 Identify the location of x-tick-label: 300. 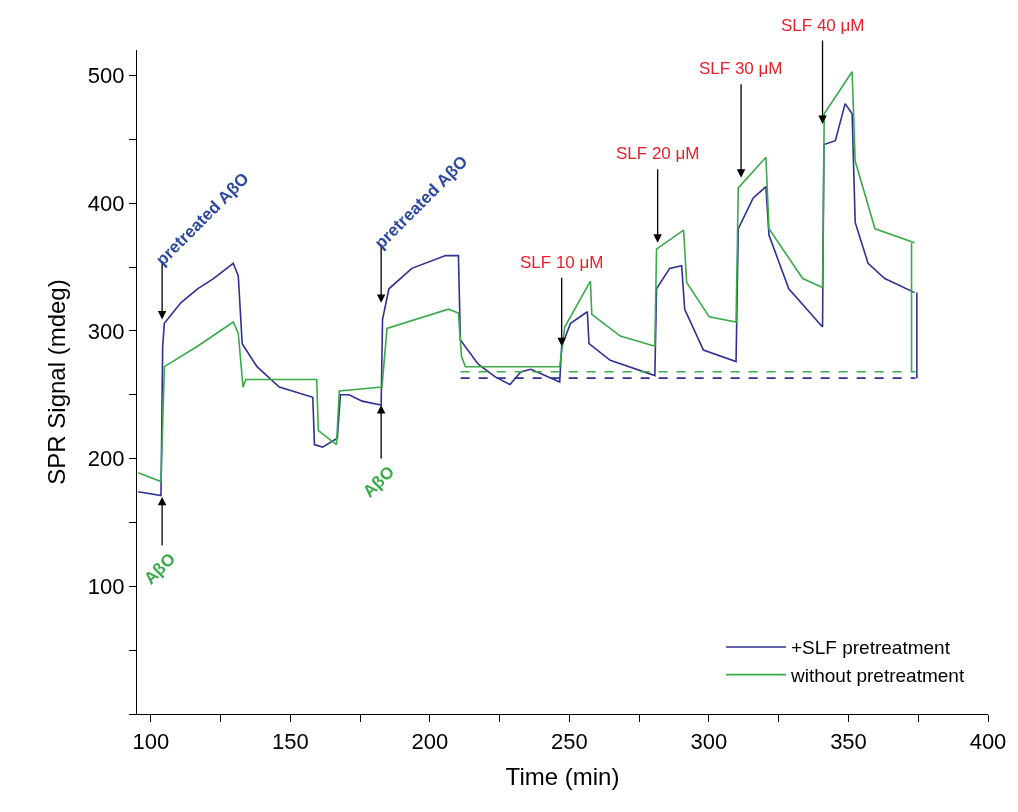
(709, 741).